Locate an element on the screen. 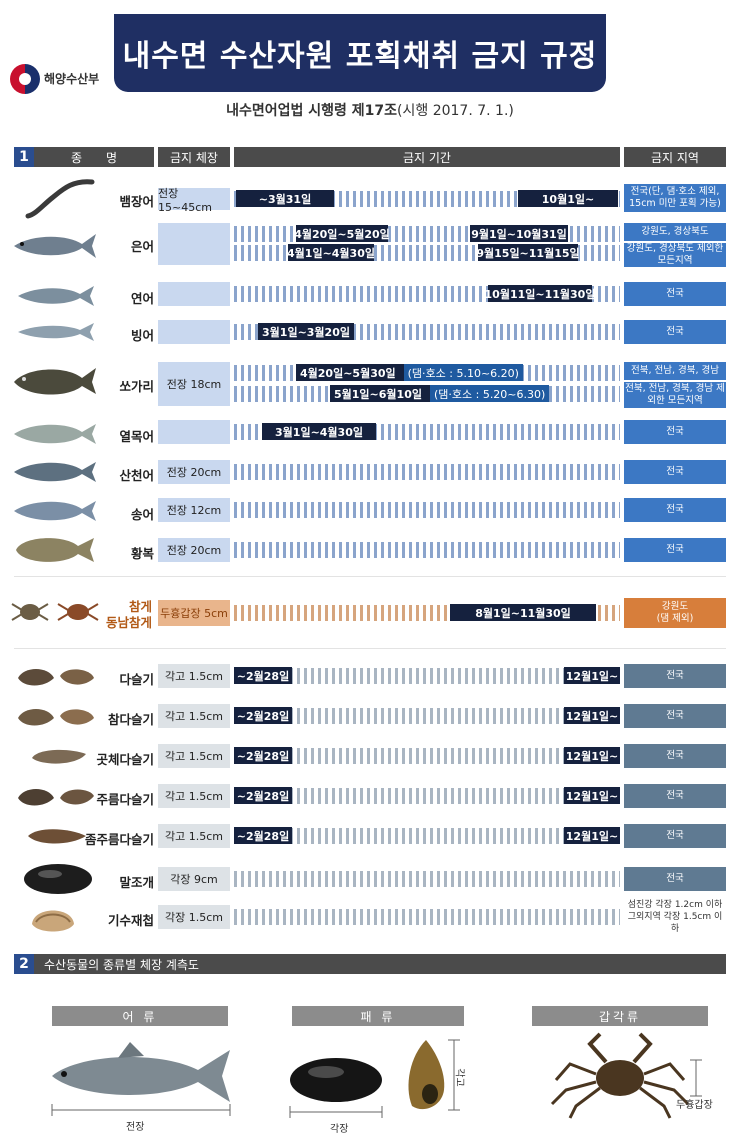  area-cell: 섬진강 각장 1.2cm 이하 그외지역 각장 1.5cm 이하 is located at coordinates (675, 917).